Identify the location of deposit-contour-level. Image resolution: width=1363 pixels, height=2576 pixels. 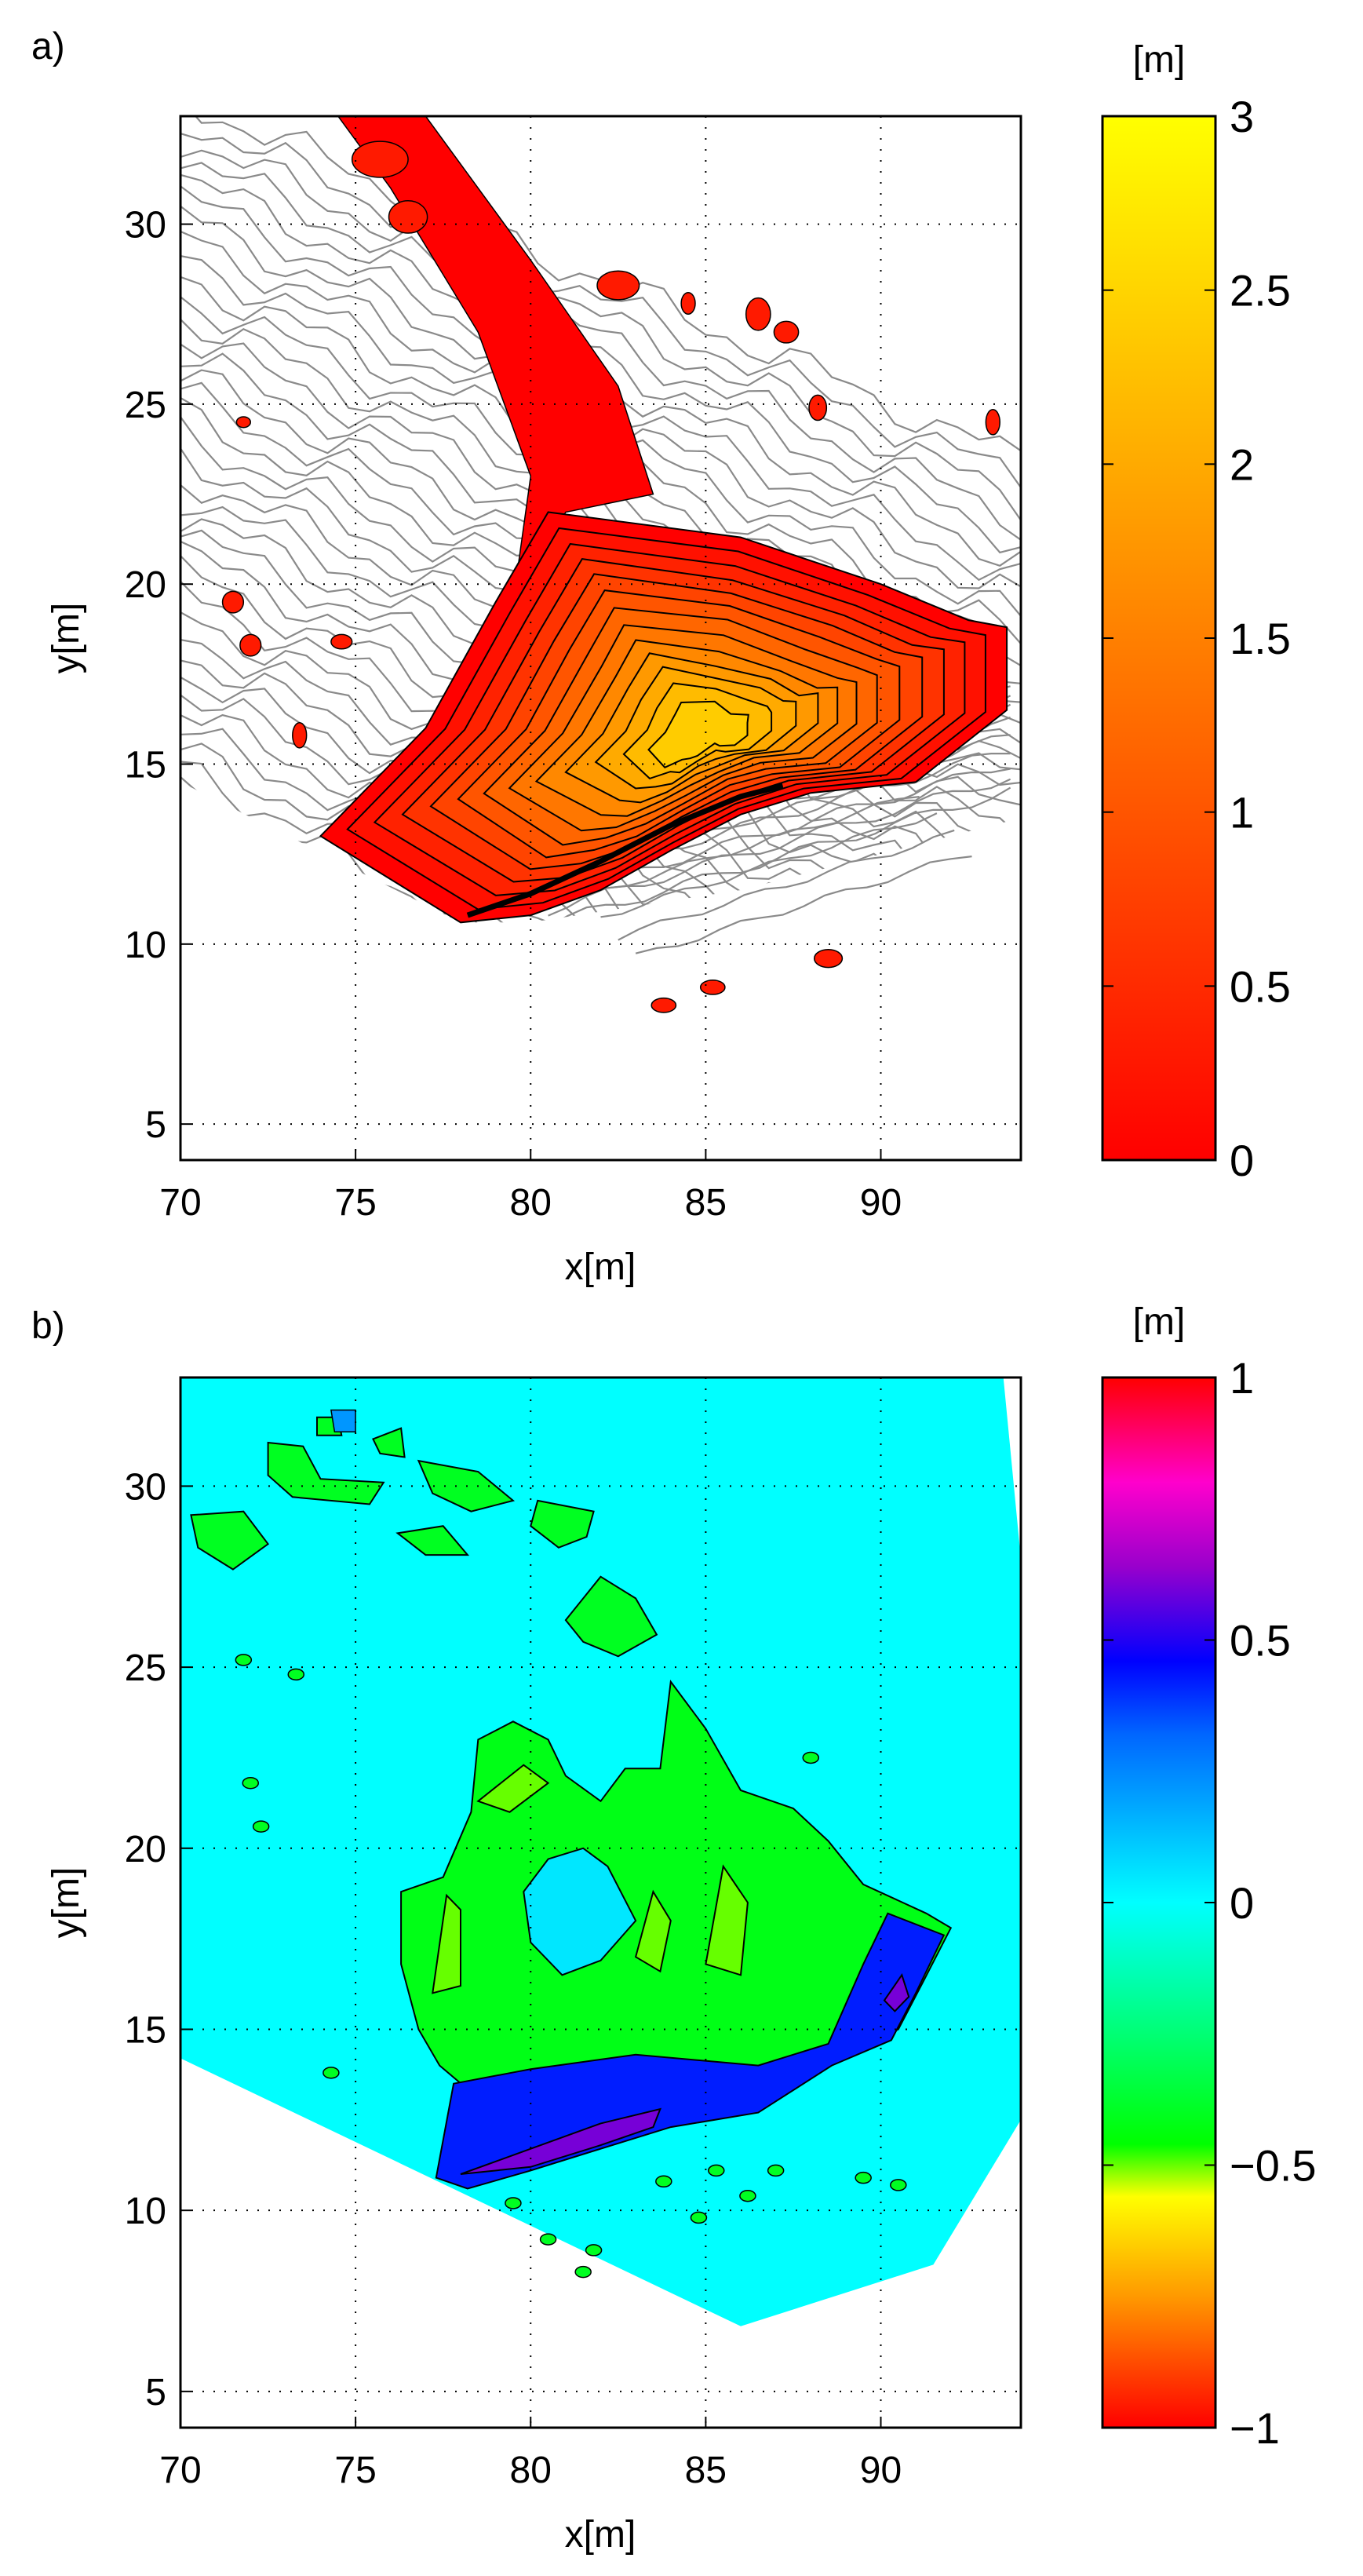
(698, 734).